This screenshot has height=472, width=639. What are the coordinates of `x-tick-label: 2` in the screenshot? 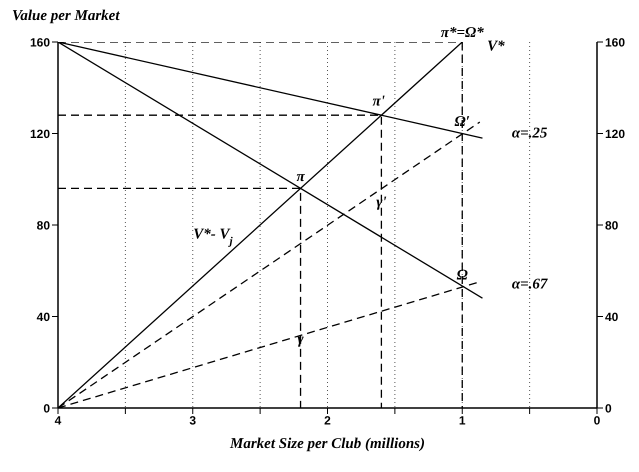 It's located at (328, 421).